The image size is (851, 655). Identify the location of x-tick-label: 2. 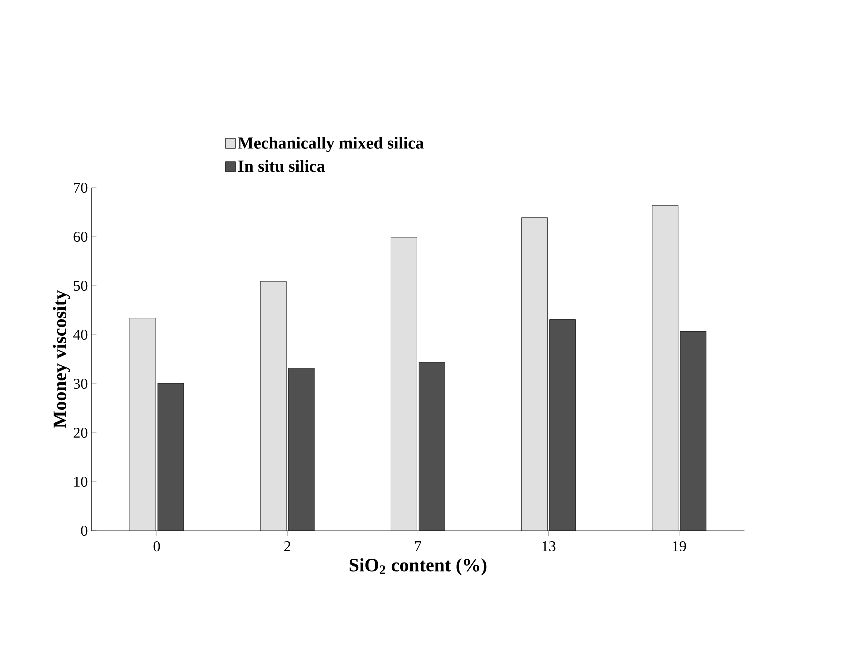
(287, 547).